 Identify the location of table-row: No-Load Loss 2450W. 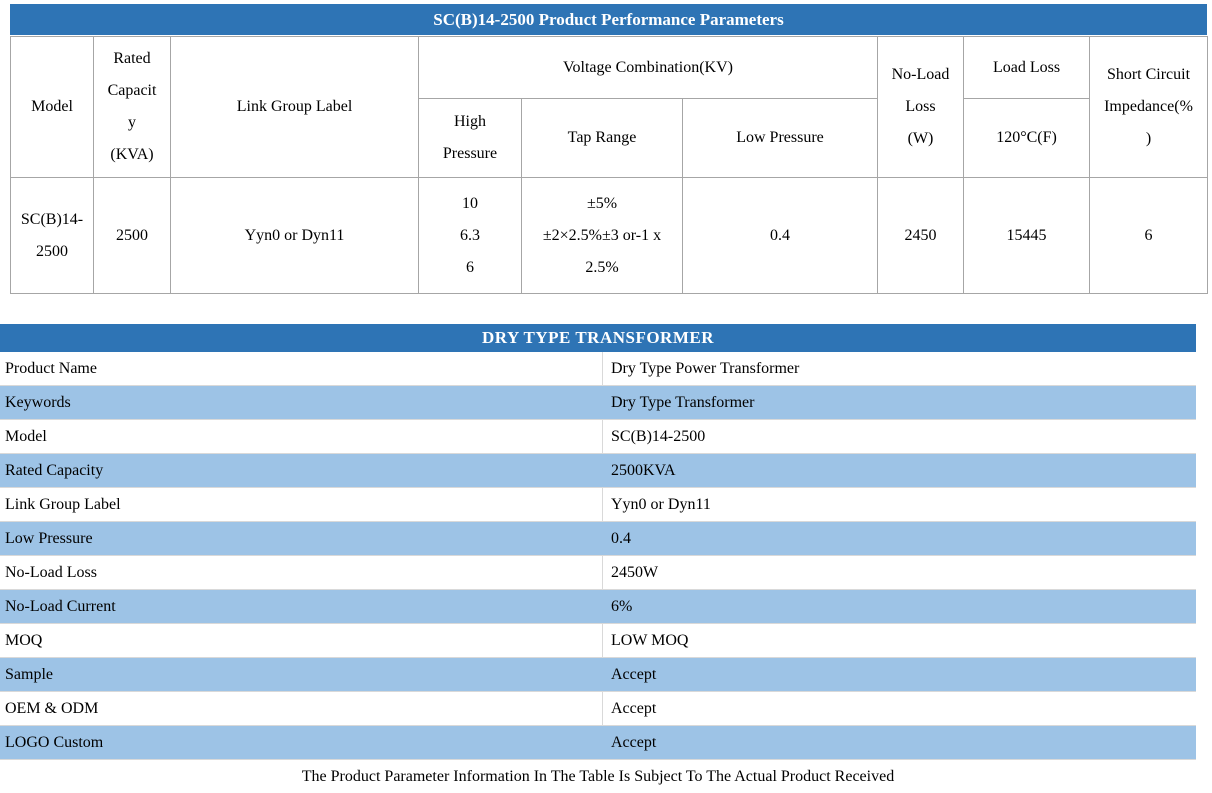
(598, 573).